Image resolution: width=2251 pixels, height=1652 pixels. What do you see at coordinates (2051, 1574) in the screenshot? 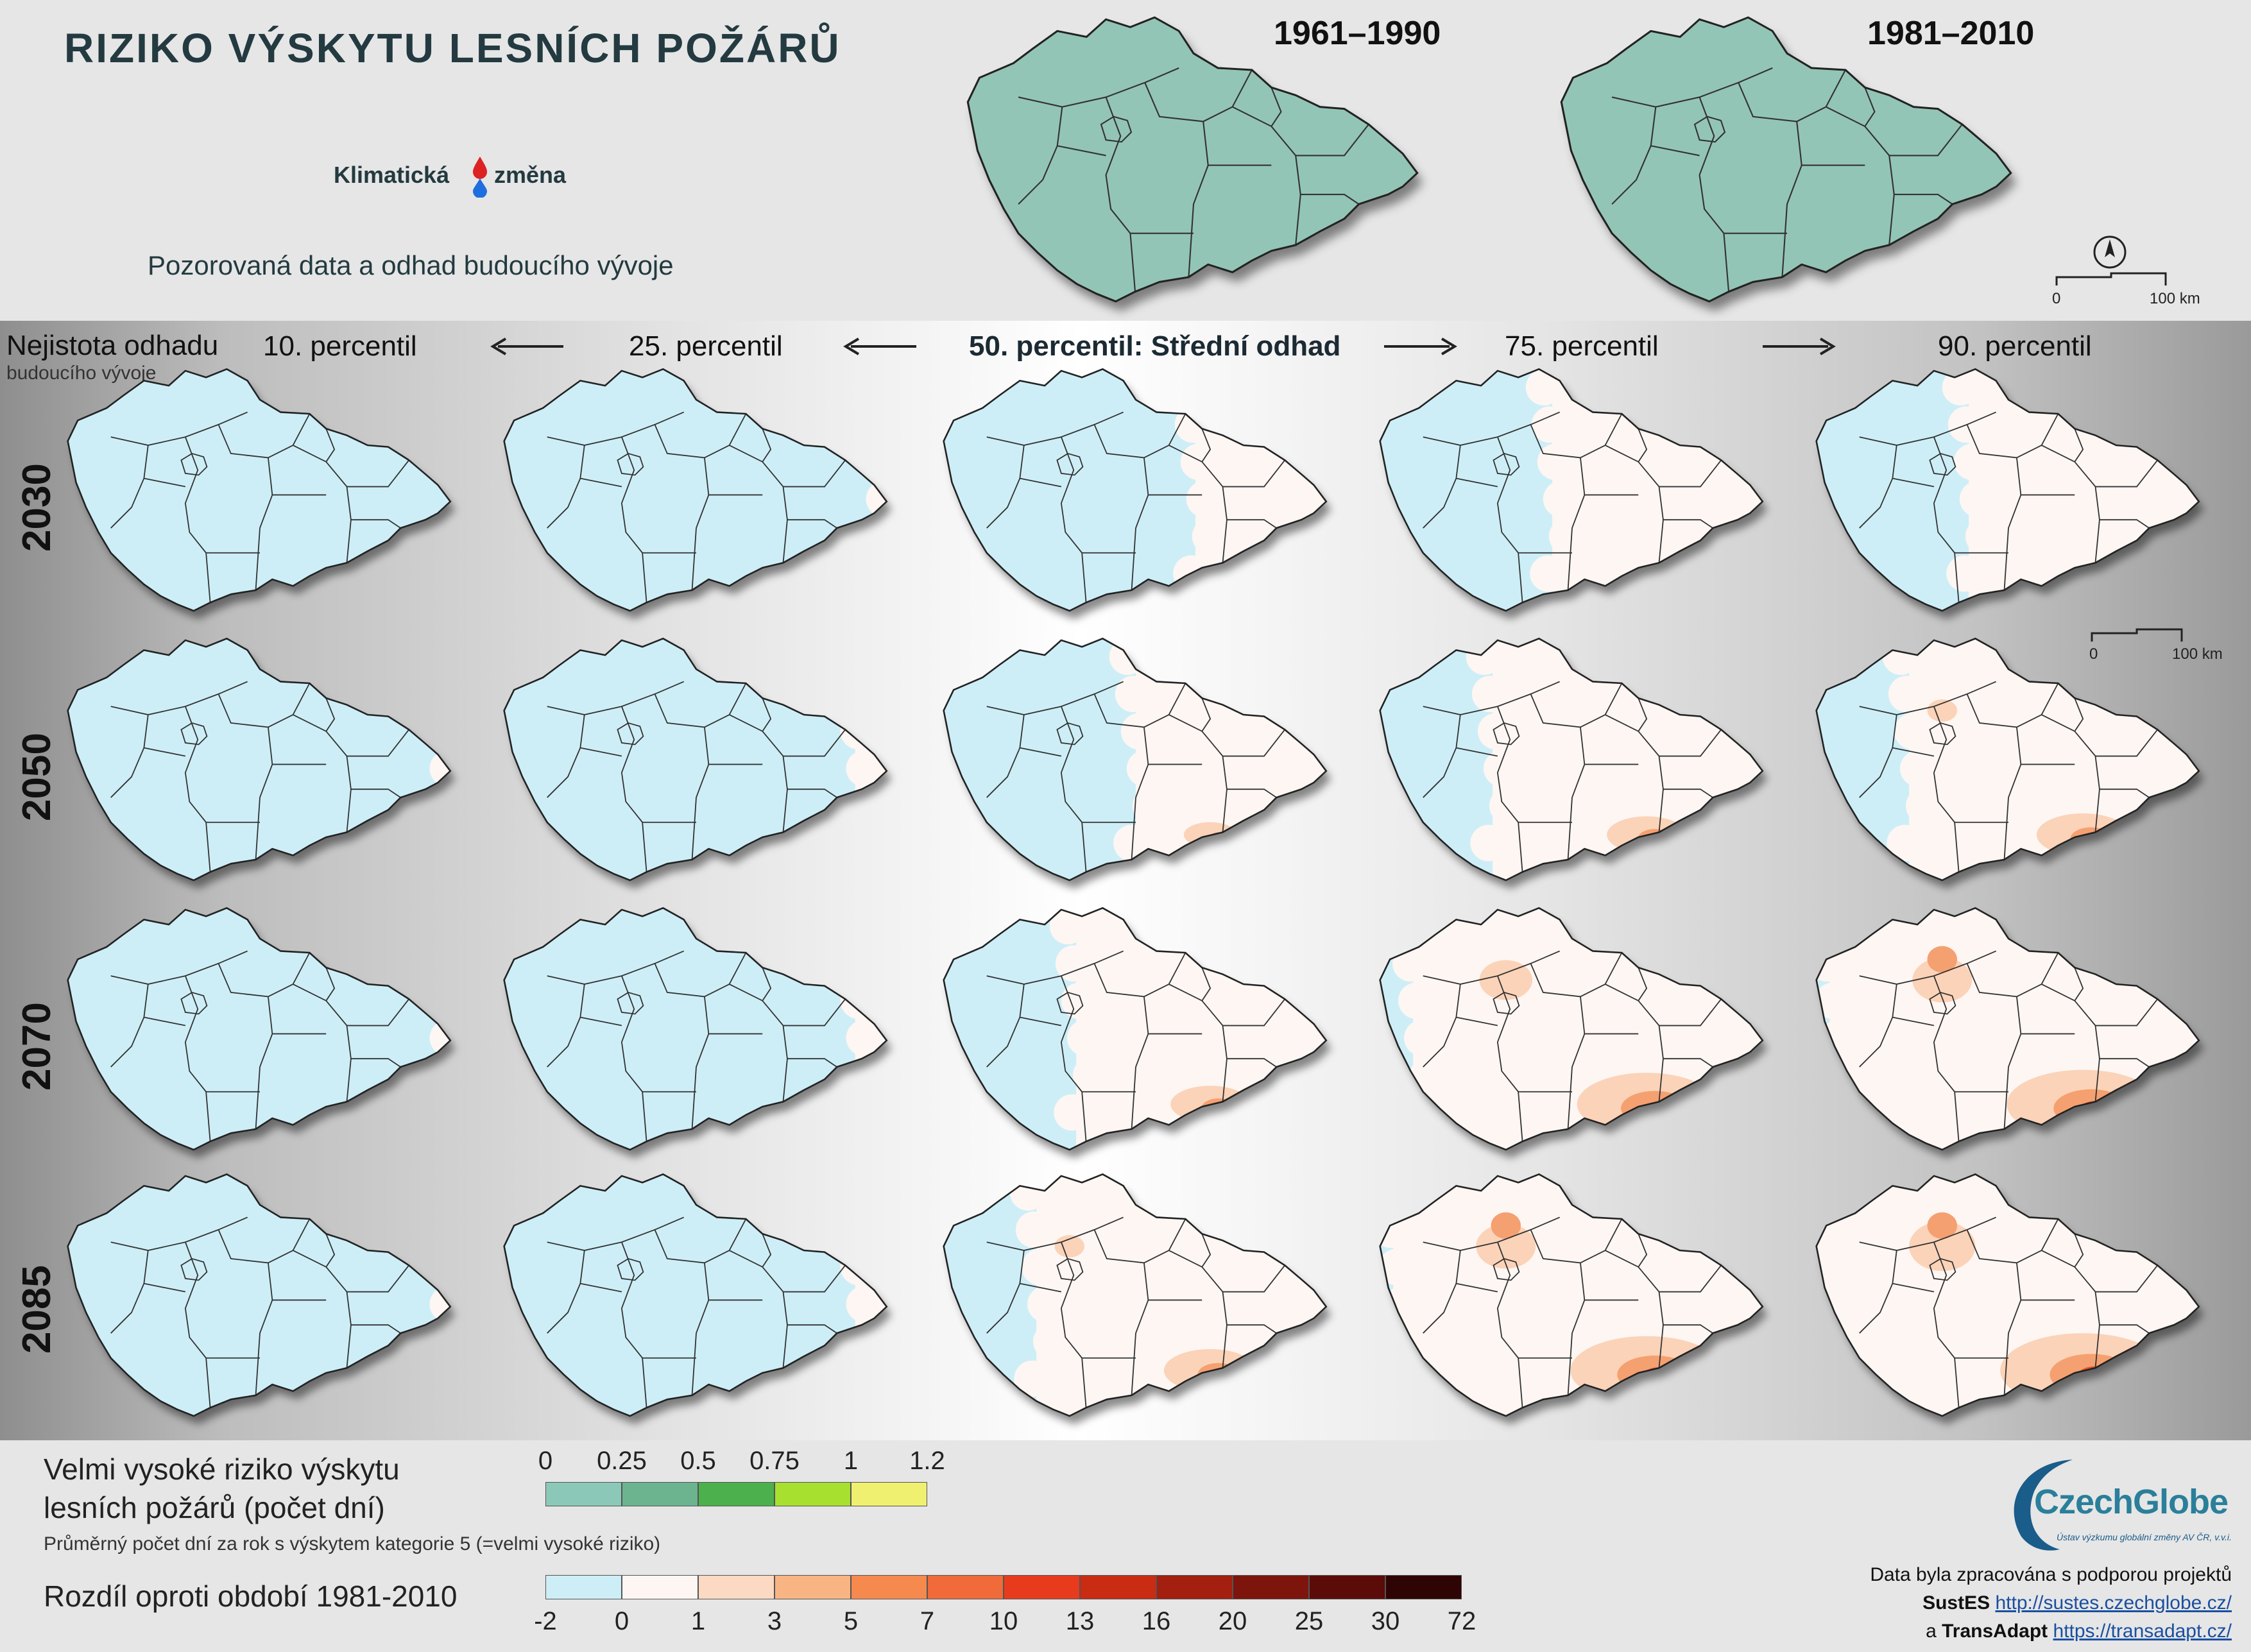
I see `credits-line1: Data byla zpracována s podporou projektů` at bounding box center [2051, 1574].